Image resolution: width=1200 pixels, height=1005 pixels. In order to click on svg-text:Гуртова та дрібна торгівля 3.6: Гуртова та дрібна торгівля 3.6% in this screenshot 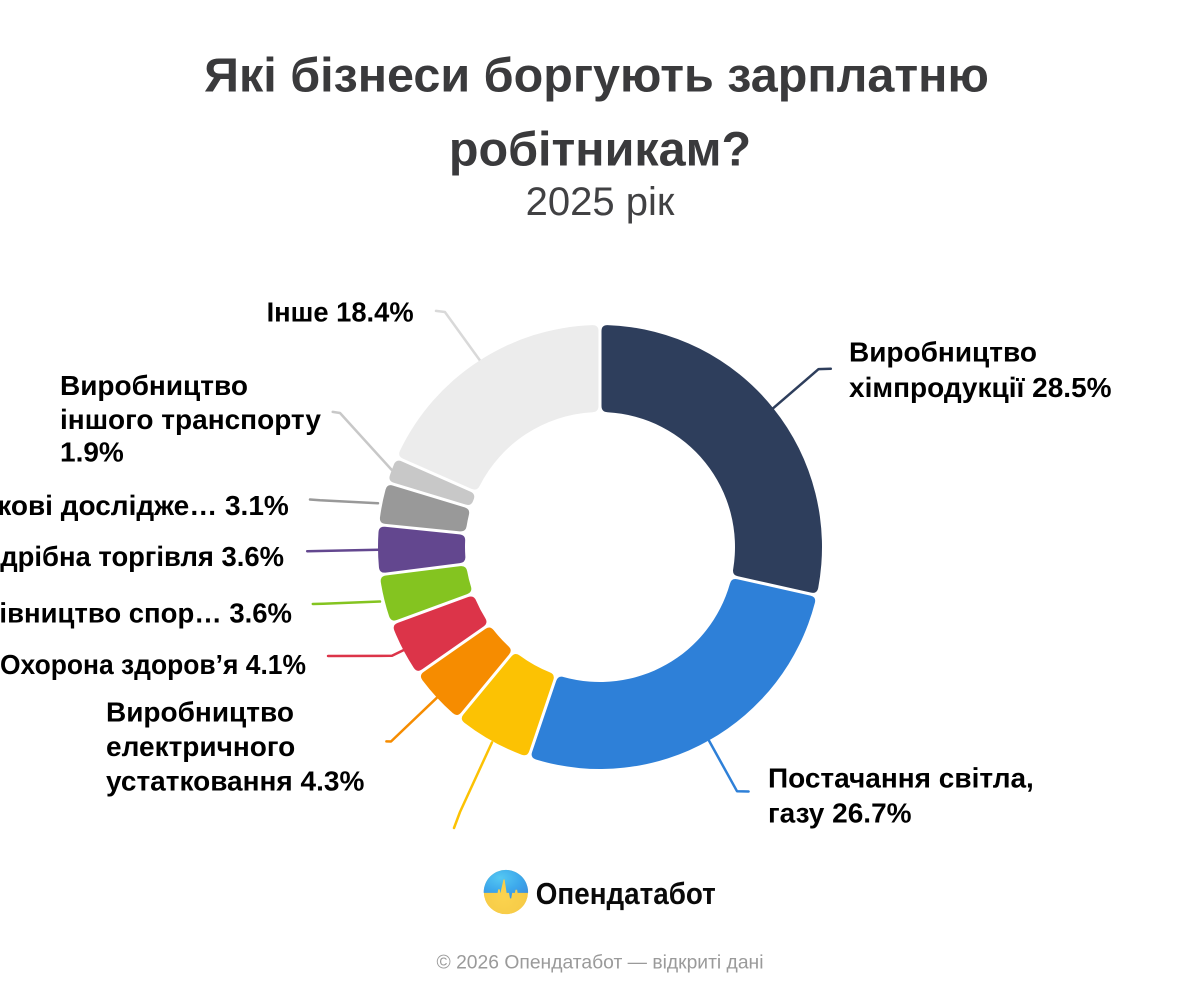, I will do `click(142, 556)`.